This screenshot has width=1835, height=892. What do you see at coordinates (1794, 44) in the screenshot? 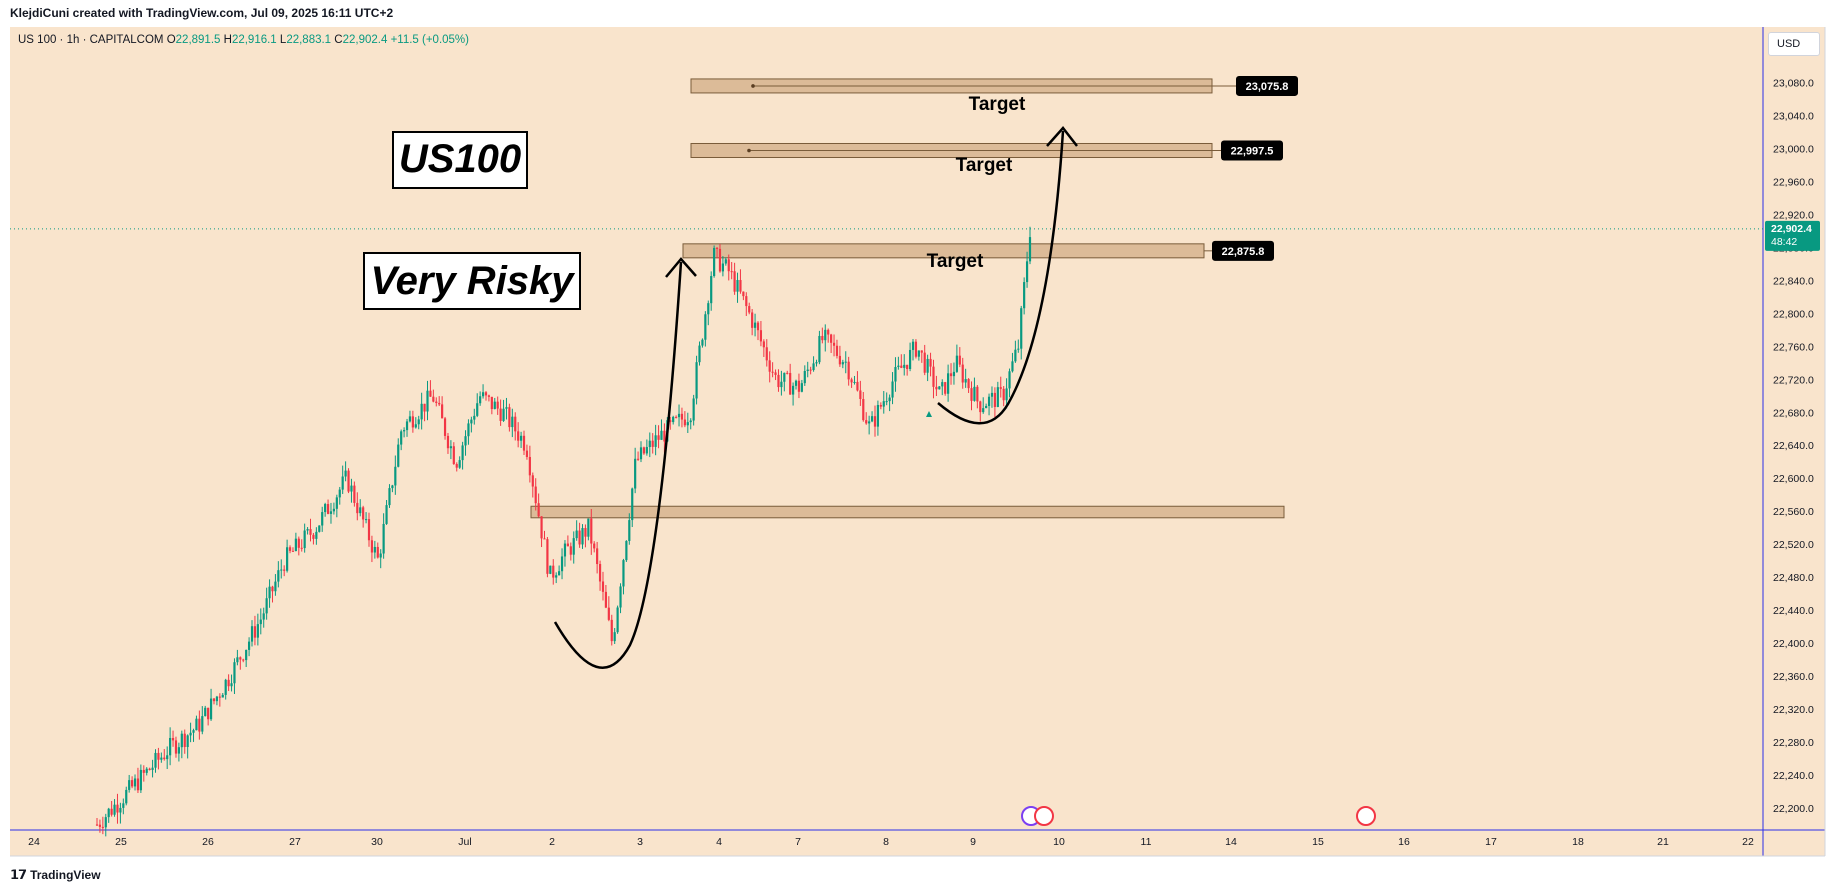
I see `currency-button: USD` at bounding box center [1794, 44].